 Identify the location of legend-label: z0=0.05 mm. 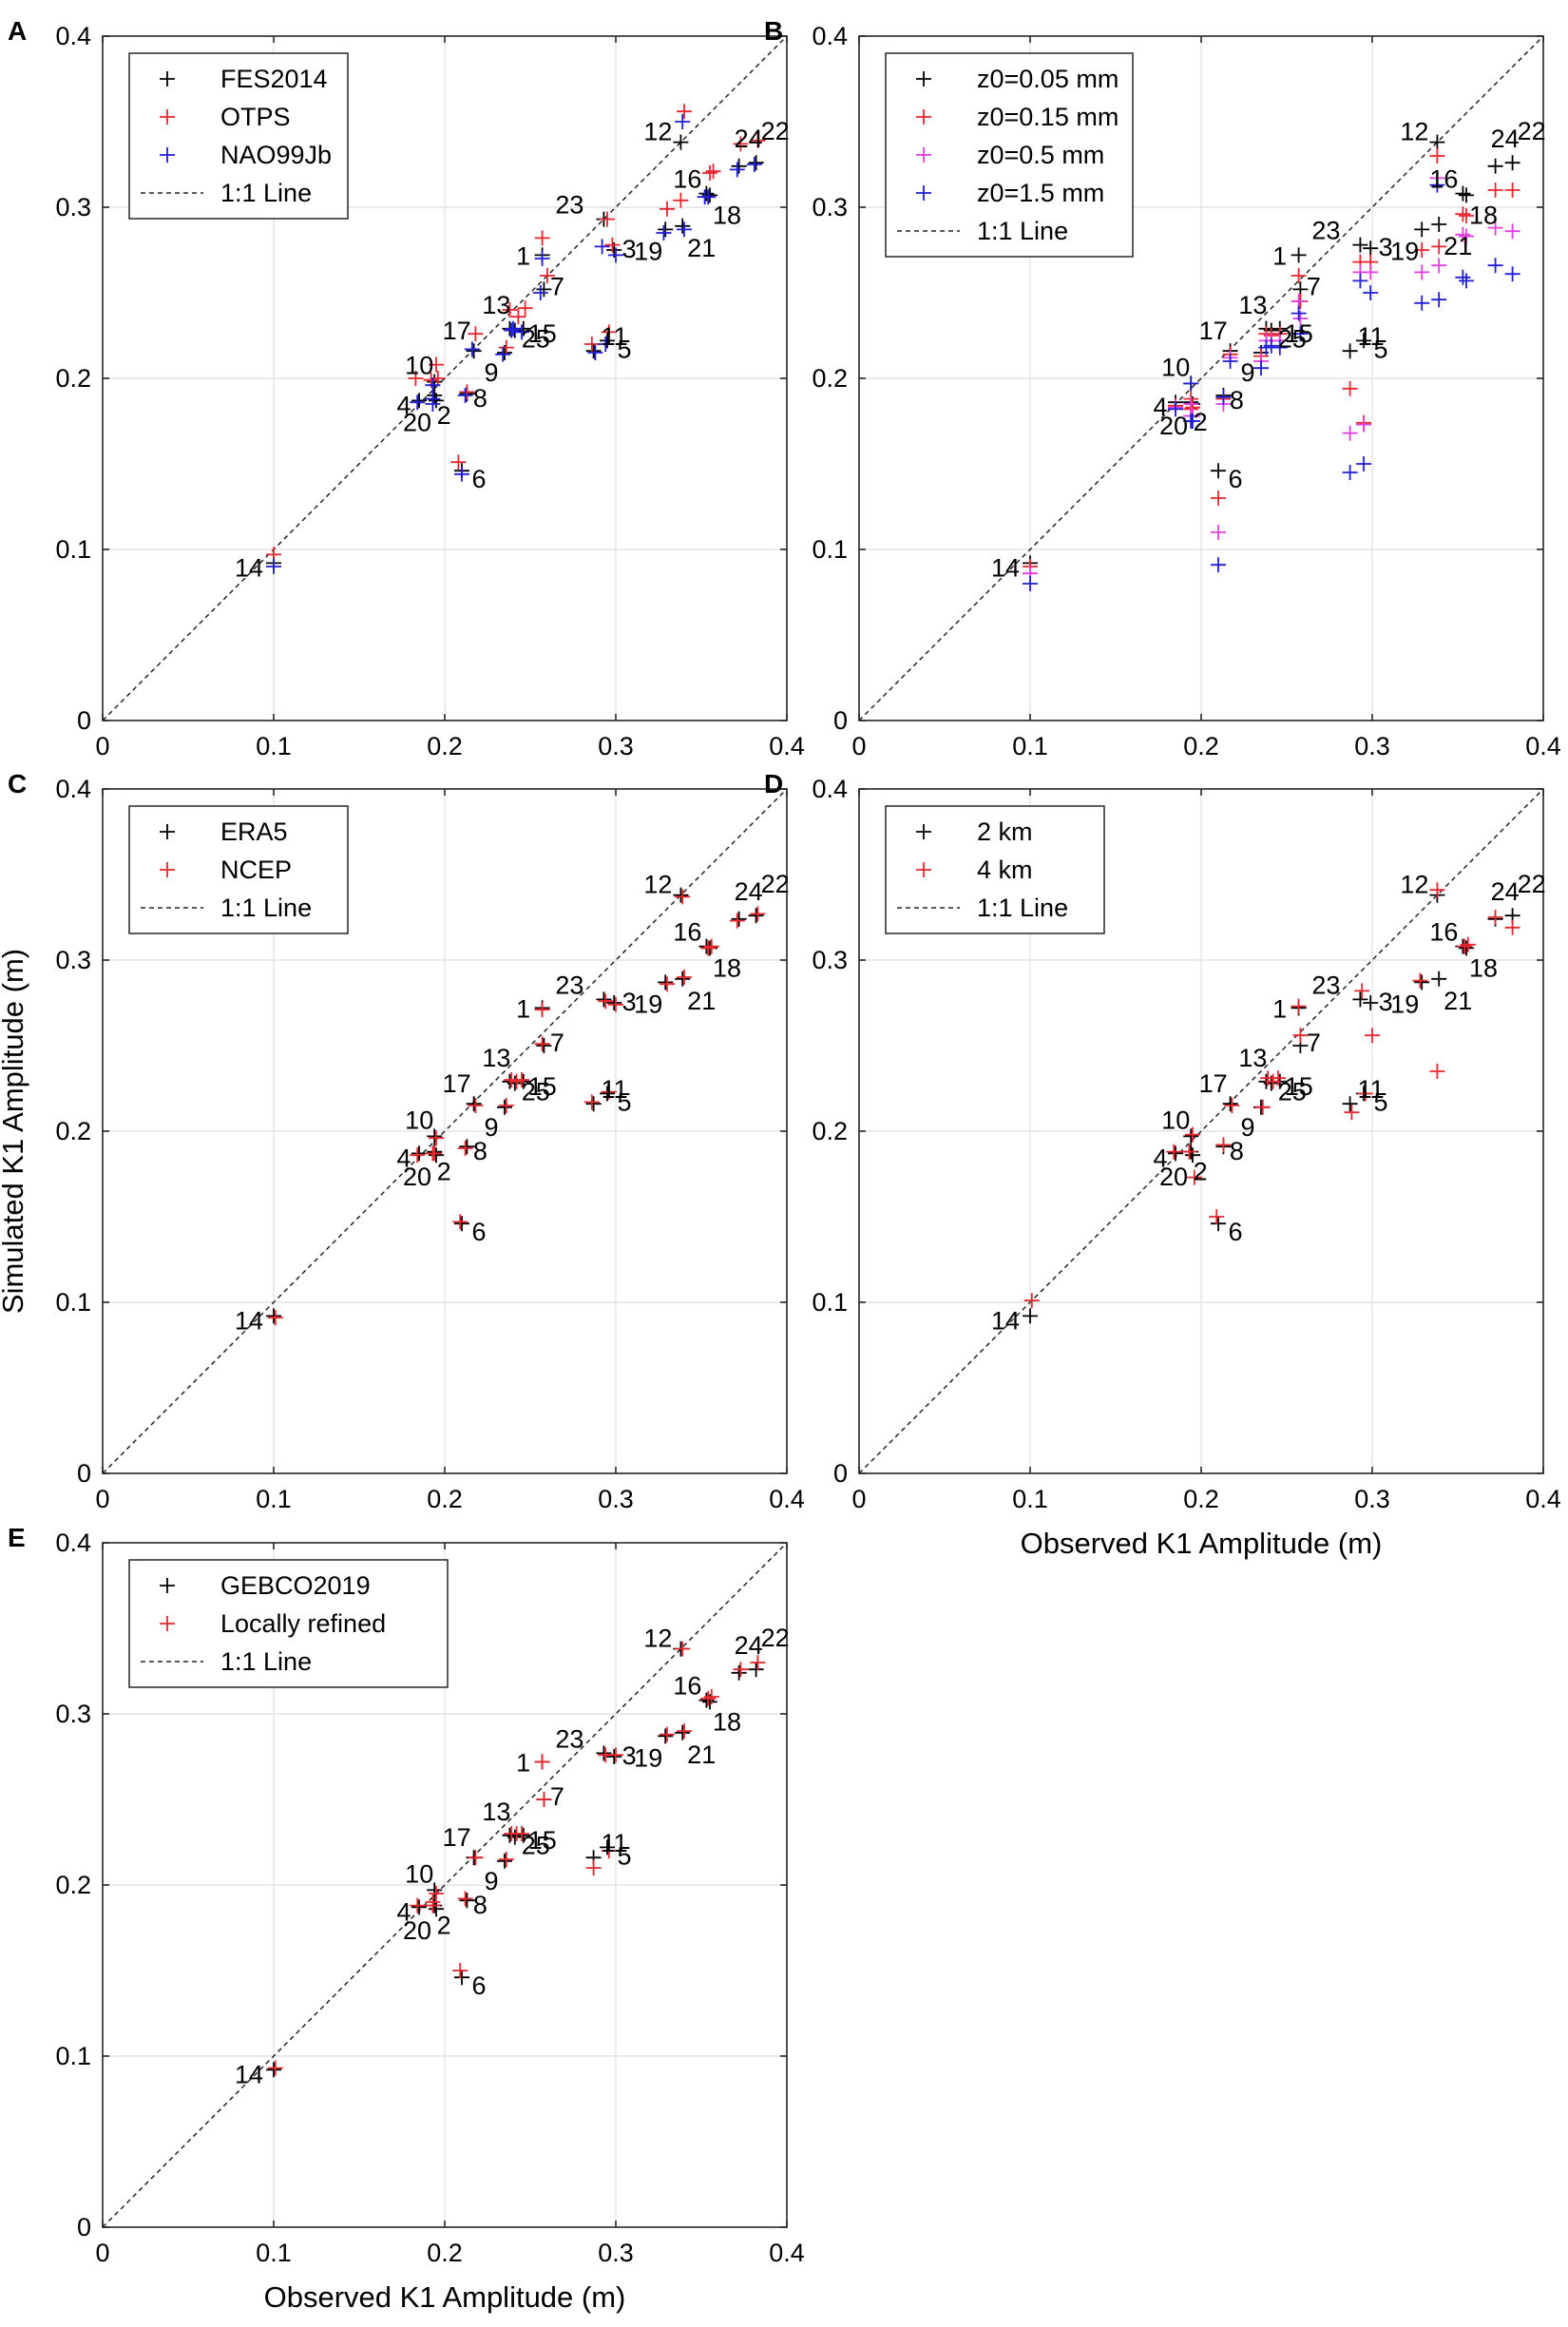
(1048, 79).